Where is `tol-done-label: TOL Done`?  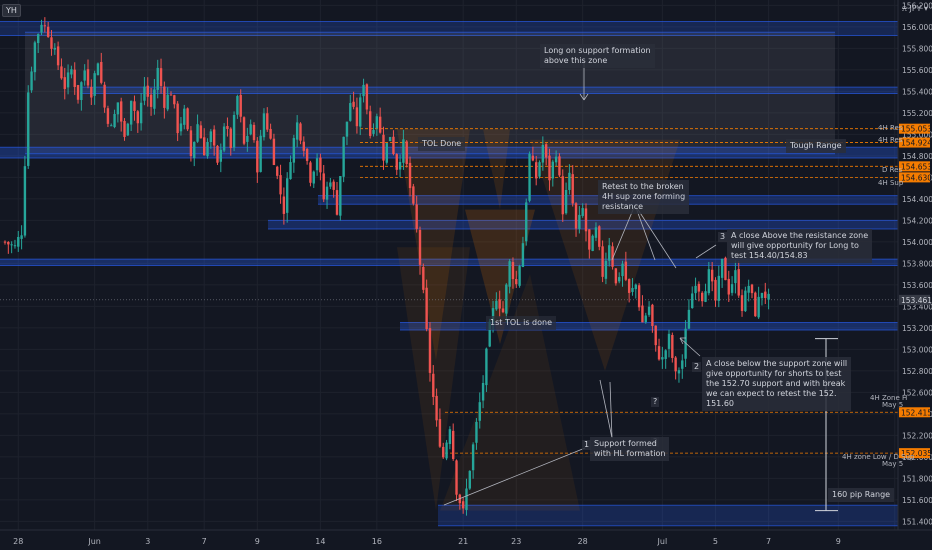 tol-done-label: TOL Done is located at coordinates (442, 144).